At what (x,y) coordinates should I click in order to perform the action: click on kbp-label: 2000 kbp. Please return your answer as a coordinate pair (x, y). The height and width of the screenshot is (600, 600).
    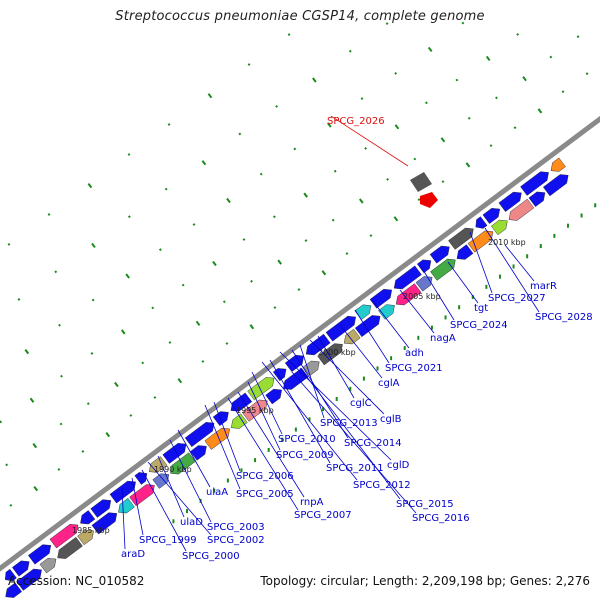
    Looking at the image, I should click on (337, 352).